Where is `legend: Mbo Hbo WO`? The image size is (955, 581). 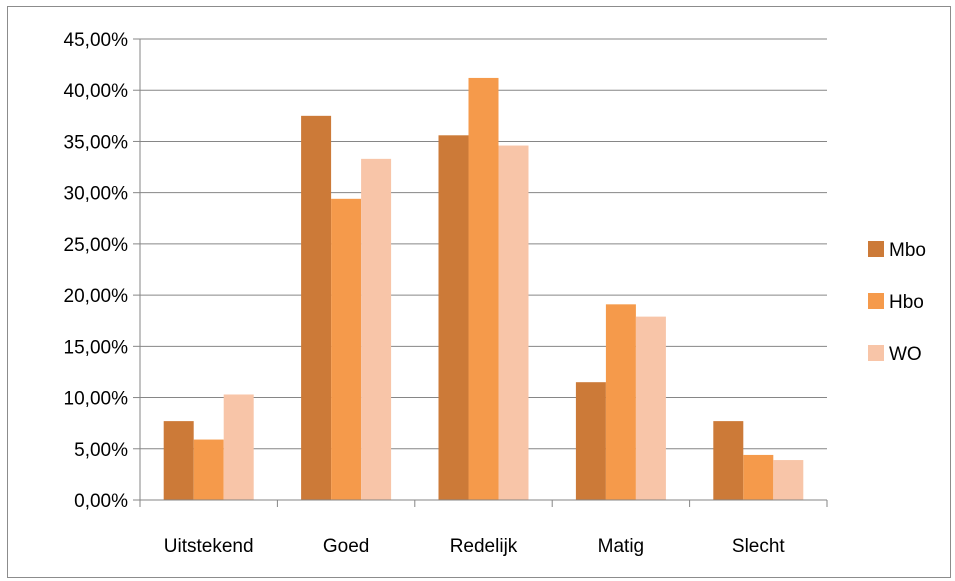 legend: Mbo Hbo WO is located at coordinates (897, 302).